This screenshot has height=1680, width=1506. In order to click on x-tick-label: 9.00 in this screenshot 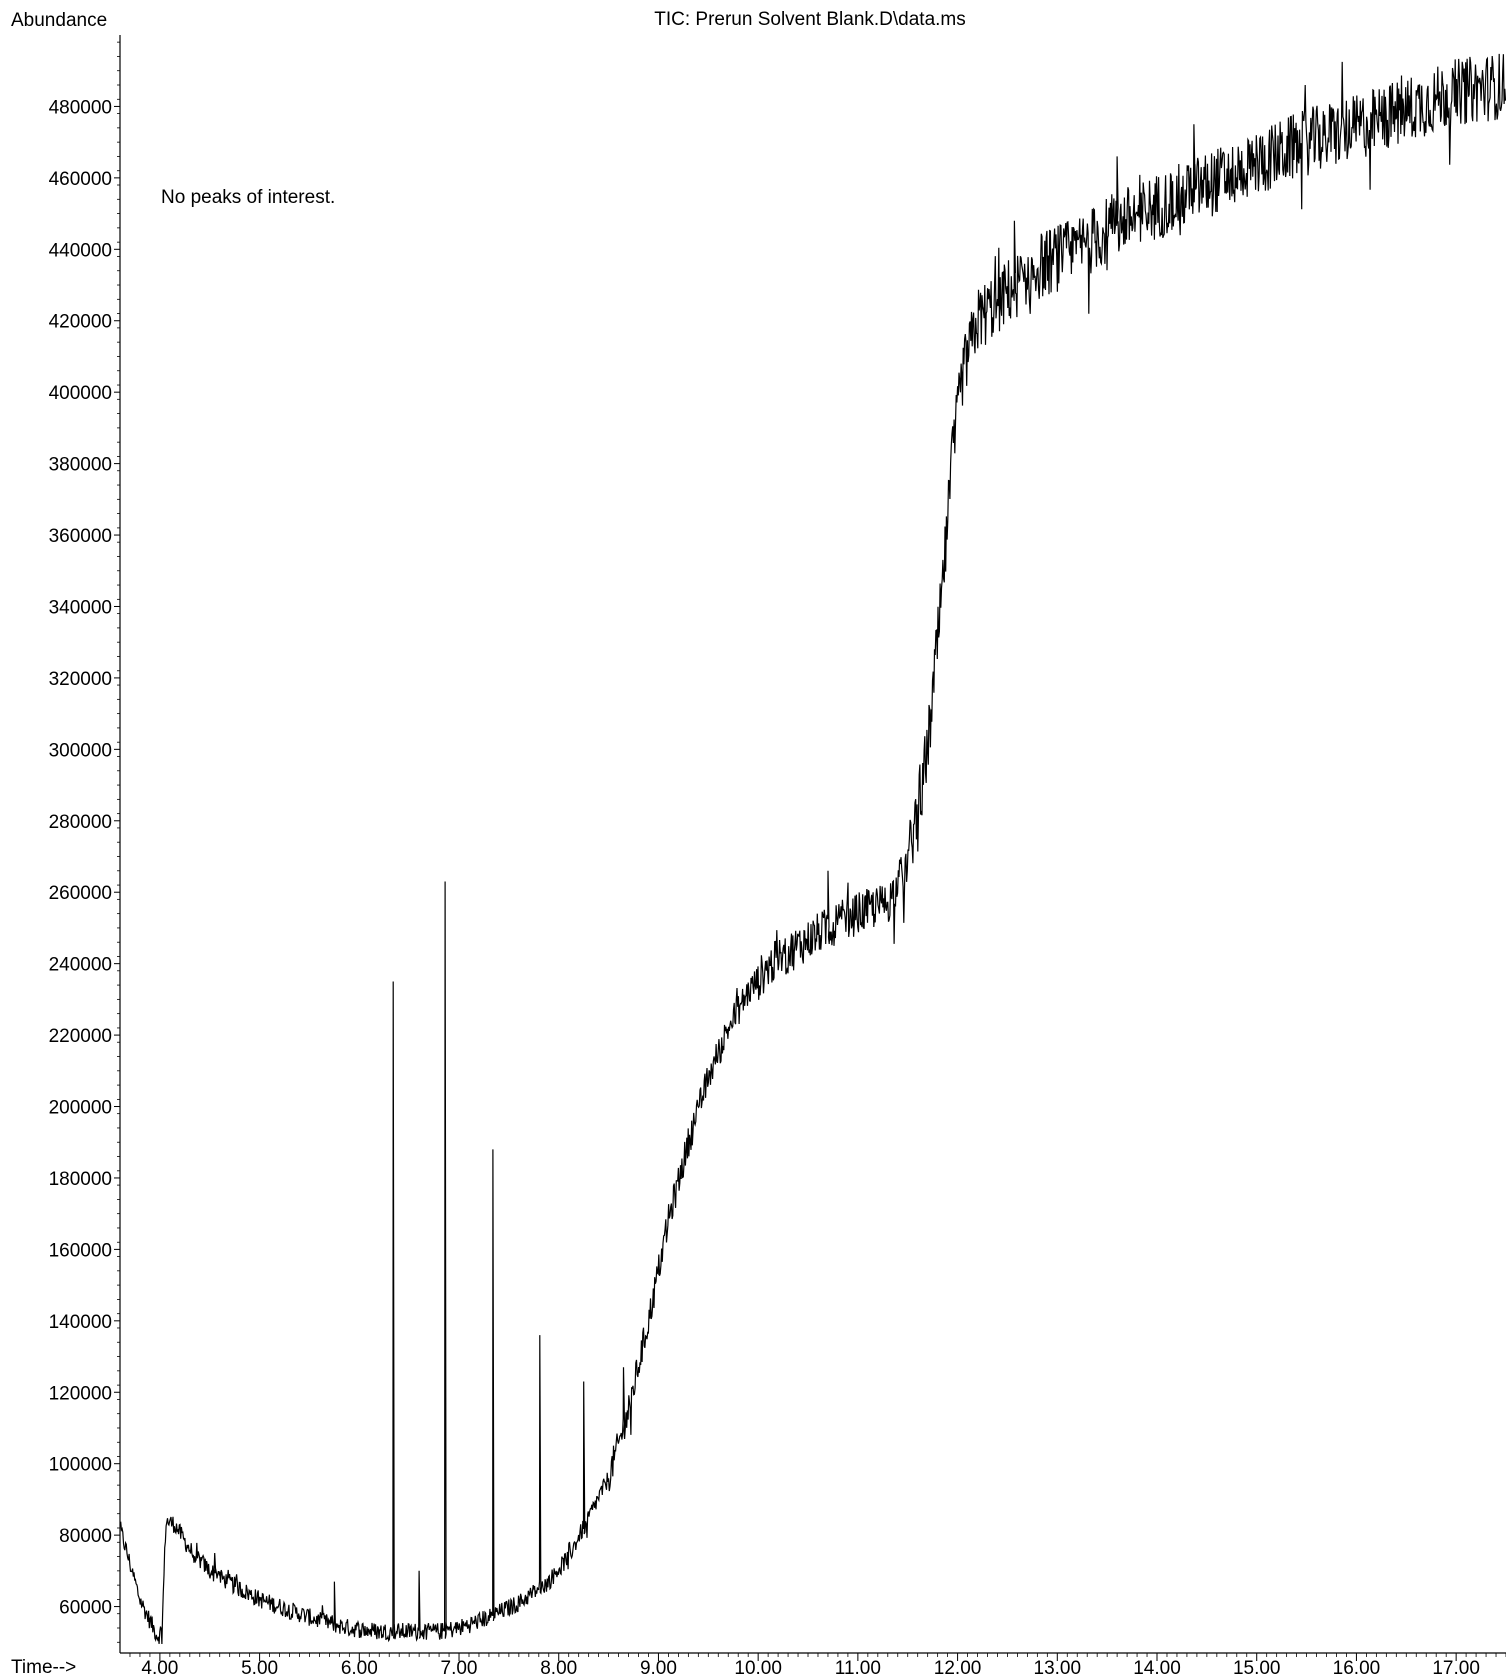, I will do `click(658, 1668)`.